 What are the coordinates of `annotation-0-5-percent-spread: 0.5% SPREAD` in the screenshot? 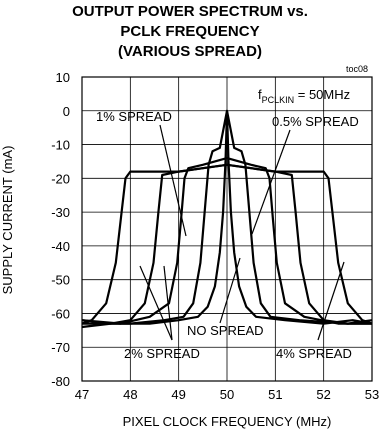 It's located at (315, 121).